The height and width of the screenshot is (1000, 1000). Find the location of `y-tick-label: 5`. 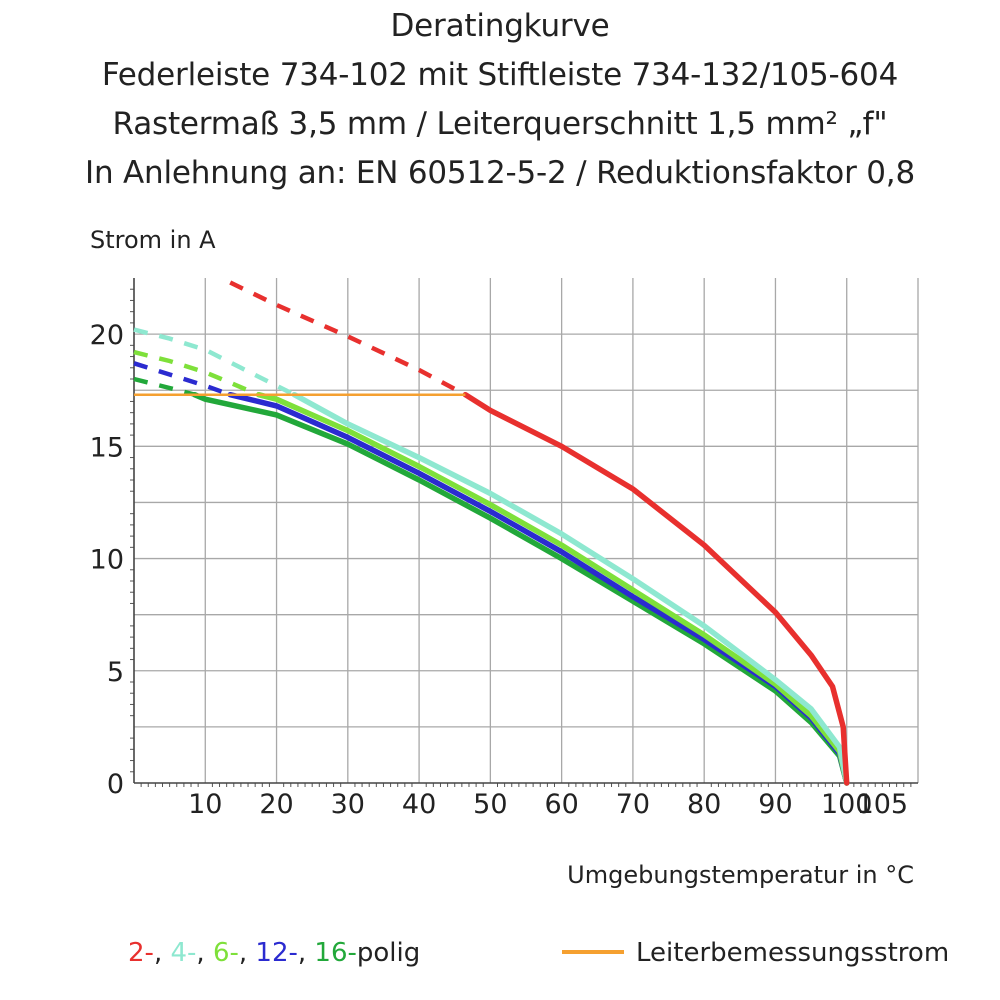

y-tick-label: 5 is located at coordinates (115, 672).